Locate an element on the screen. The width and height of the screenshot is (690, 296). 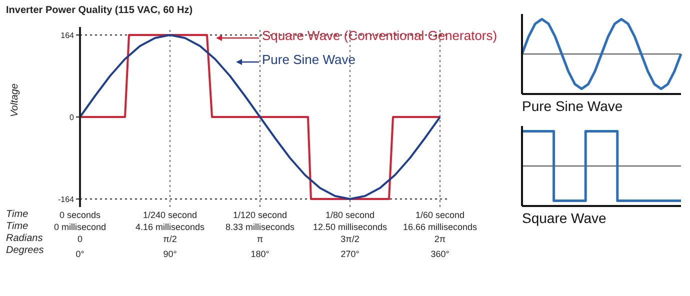
x-tick-label: 180° is located at coordinates (260, 254).